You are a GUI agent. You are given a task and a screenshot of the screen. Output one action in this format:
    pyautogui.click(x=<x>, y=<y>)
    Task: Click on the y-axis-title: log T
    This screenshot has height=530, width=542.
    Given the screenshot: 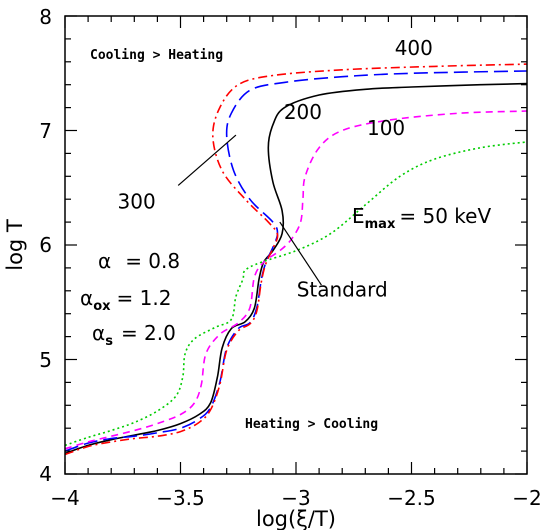 What is the action you would take?
    pyautogui.click(x=15, y=245)
    